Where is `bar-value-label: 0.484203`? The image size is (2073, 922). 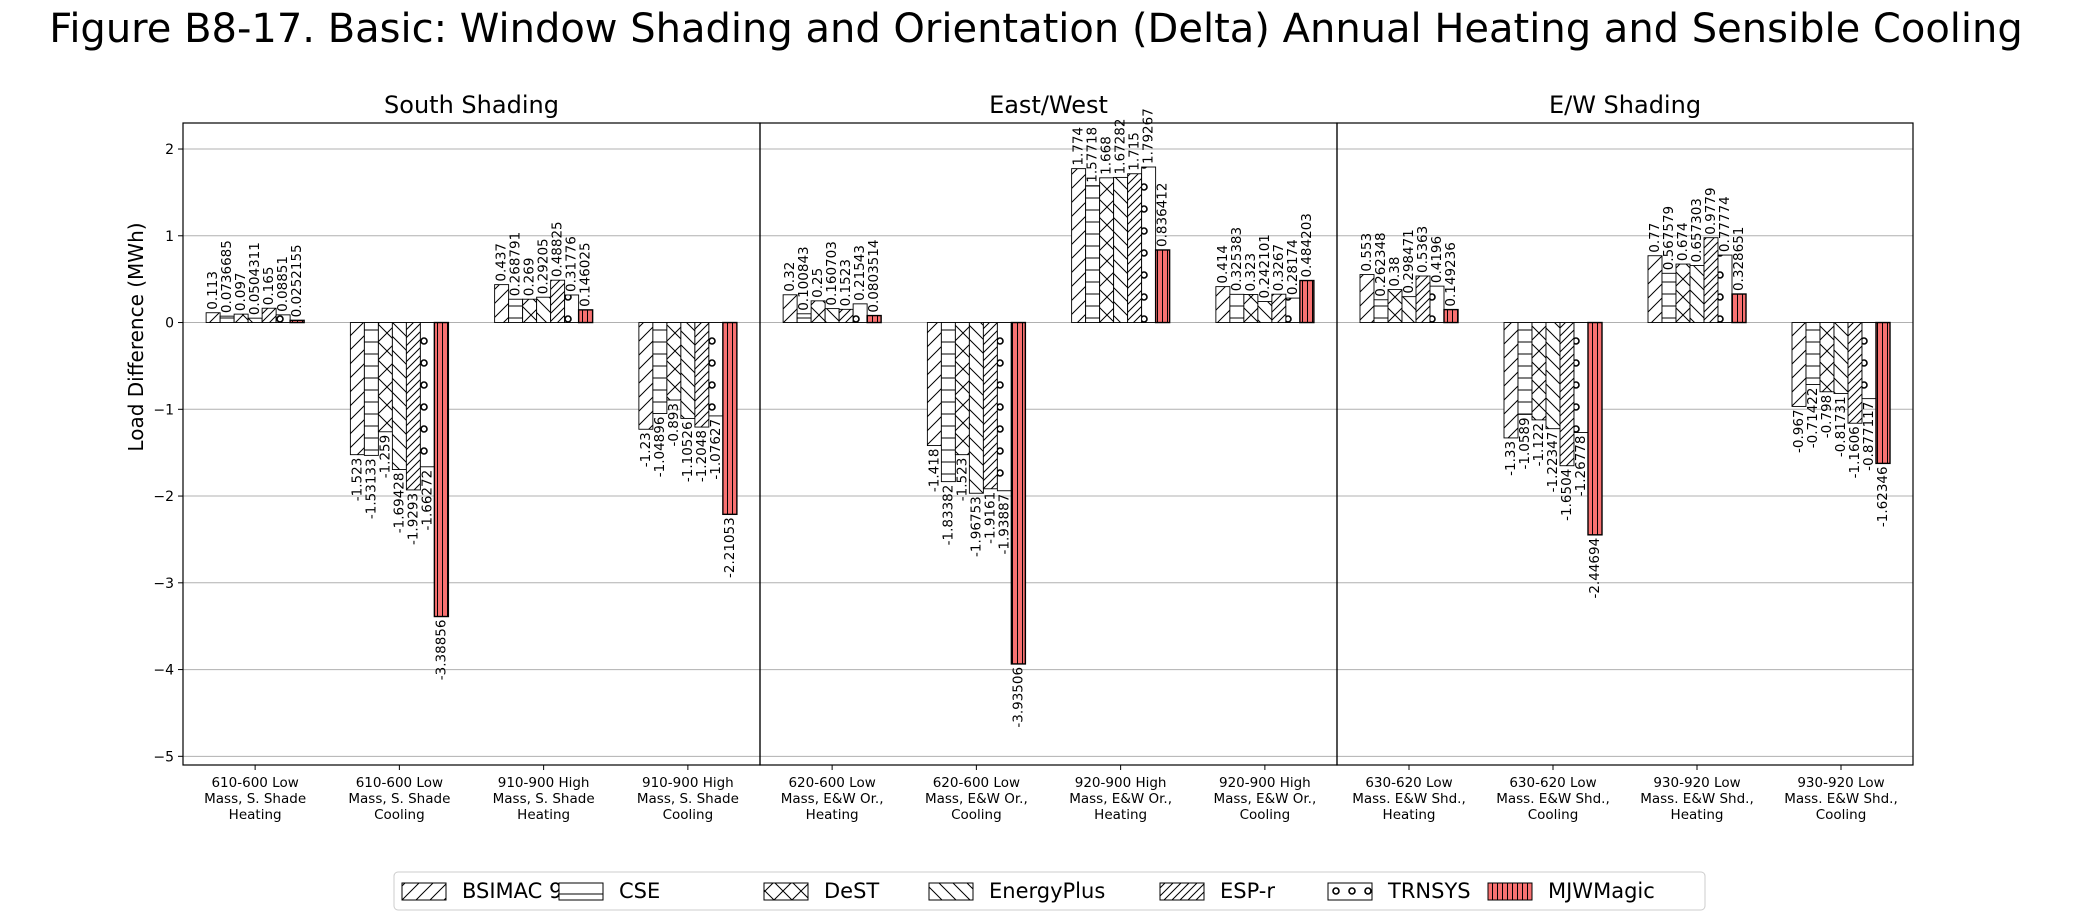
bar-value-label: 0.484203 is located at coordinates (1307, 245).